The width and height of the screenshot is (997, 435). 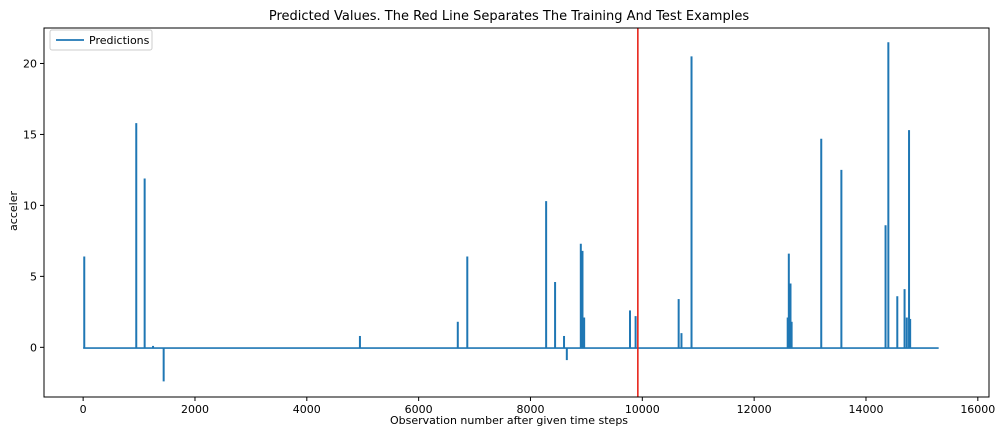 What do you see at coordinates (30, 63) in the screenshot?
I see `y-tick-label: 20` at bounding box center [30, 63].